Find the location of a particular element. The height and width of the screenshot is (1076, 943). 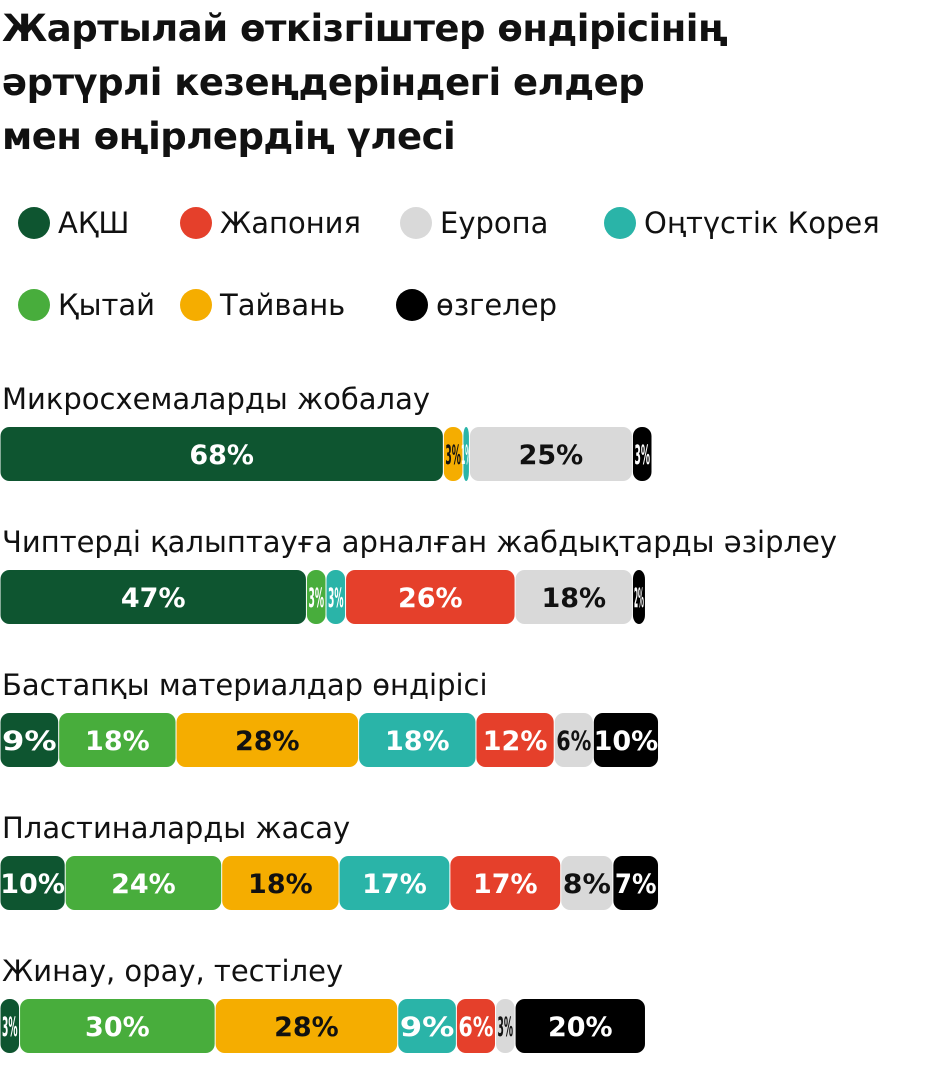

bar-2-segment-europe is located at coordinates (573, 597).